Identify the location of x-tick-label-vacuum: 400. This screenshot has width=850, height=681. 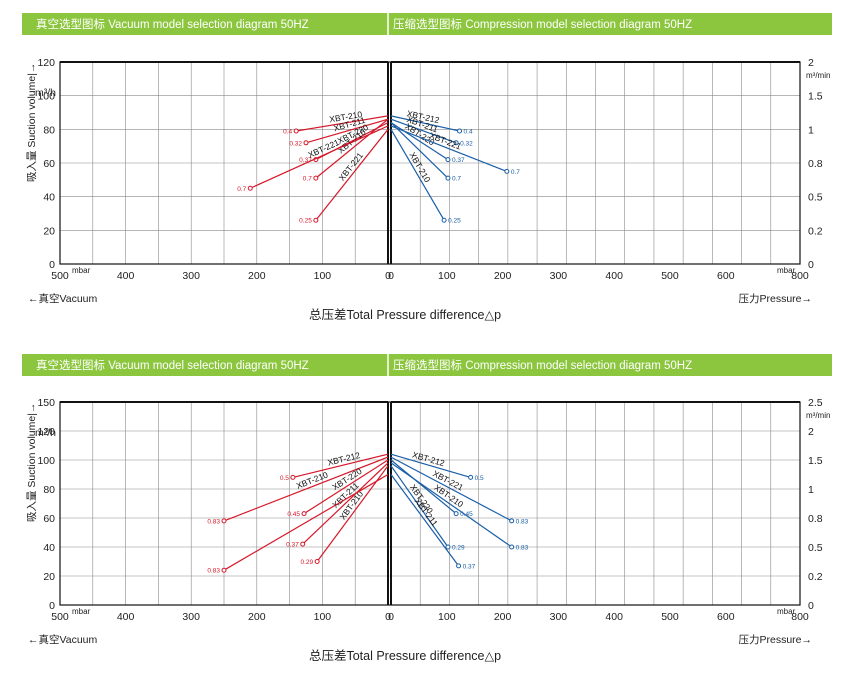
(126, 617).